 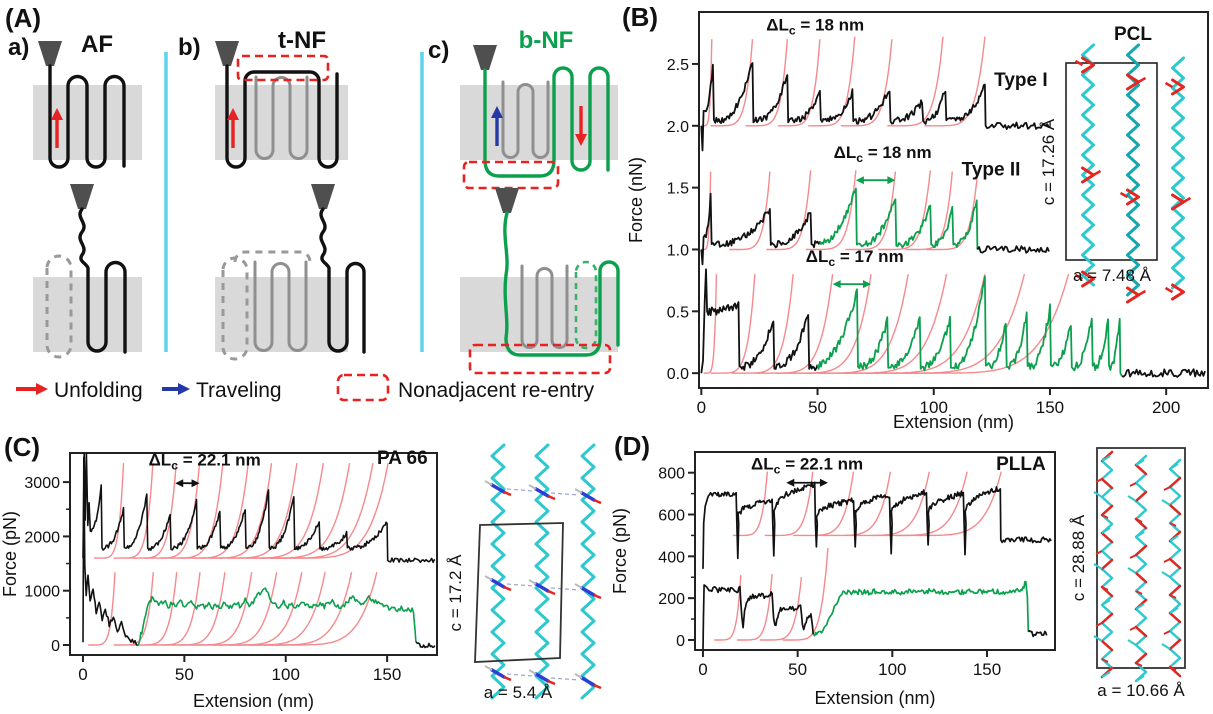 What do you see at coordinates (22, 447) in the screenshot?
I see `panel-c-label: (C)` at bounding box center [22, 447].